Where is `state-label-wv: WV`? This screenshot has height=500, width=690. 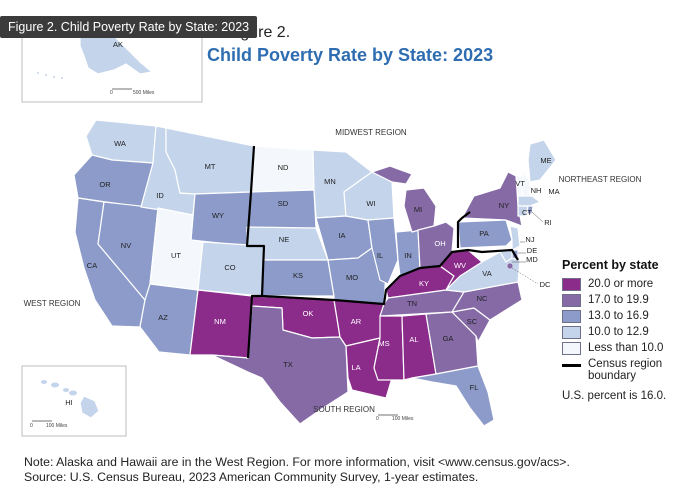 state-label-wv: WV is located at coordinates (460, 265).